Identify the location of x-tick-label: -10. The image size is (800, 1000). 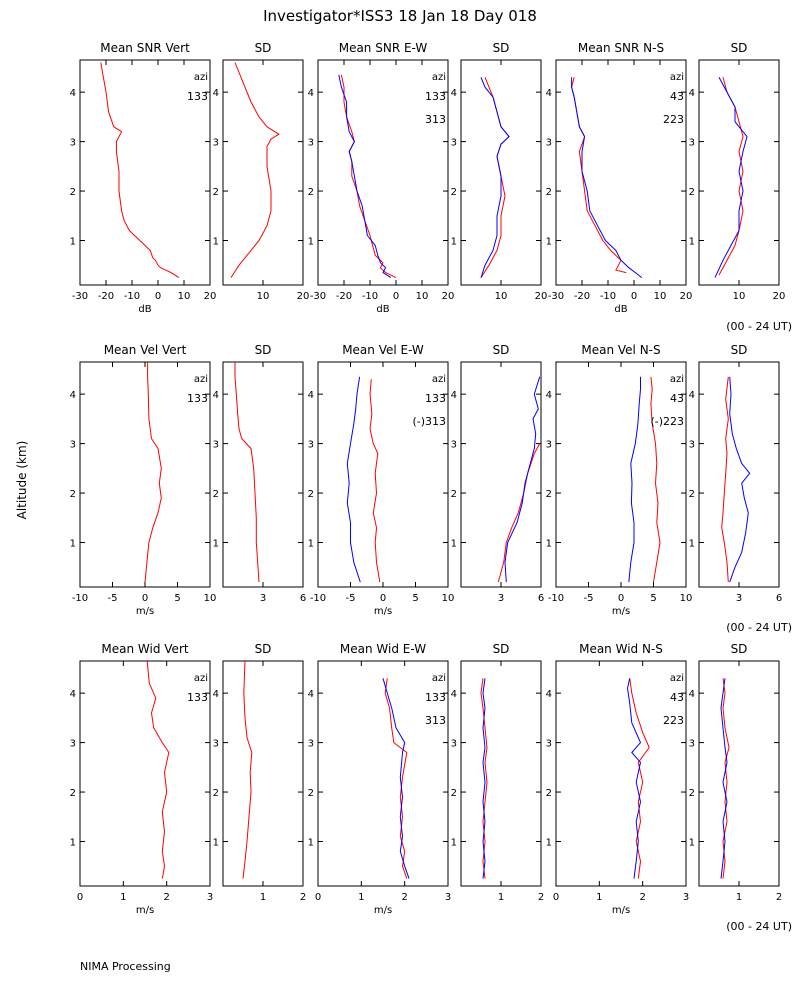
(80, 598).